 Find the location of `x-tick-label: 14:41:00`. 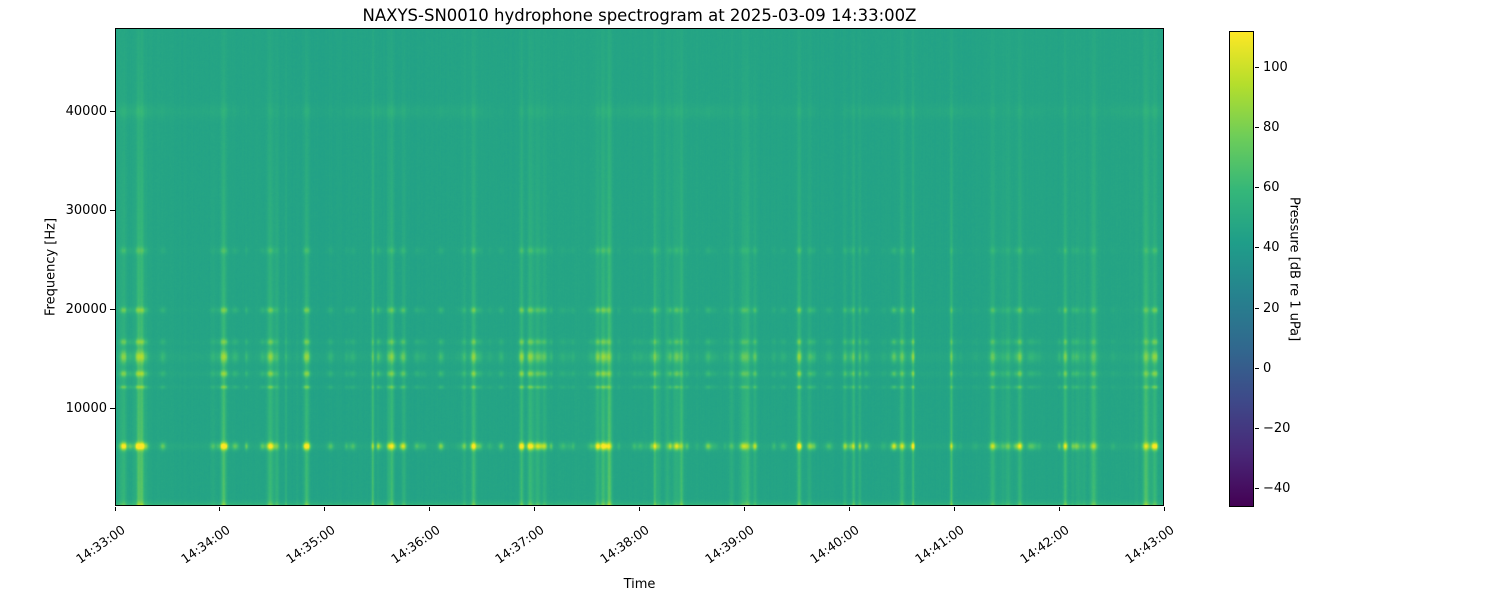

x-tick-label: 14:41:00 is located at coordinates (939, 544).